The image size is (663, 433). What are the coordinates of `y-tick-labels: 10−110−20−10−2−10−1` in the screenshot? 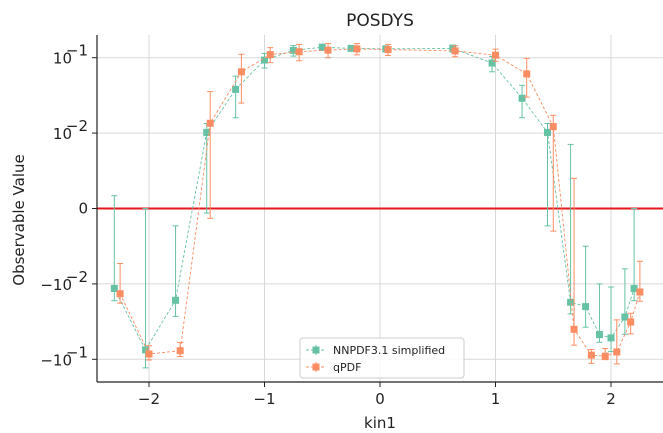 It's located at (68, 205).